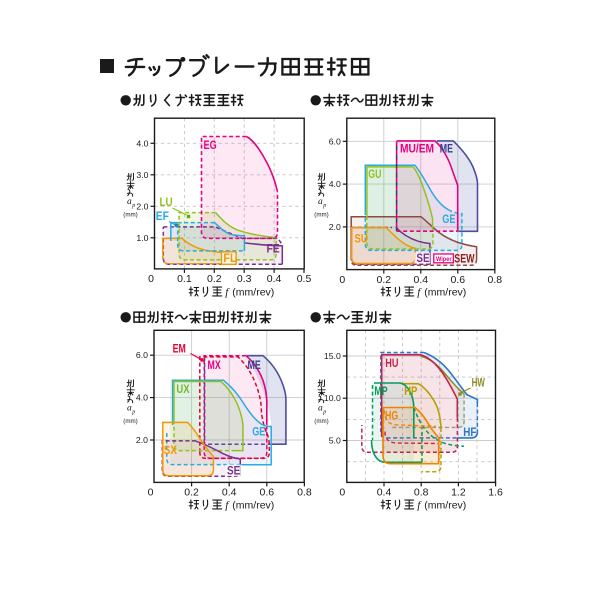  Describe the element at coordinates (229, 259) in the screenshot. I see `svg-text: FL` at that location.